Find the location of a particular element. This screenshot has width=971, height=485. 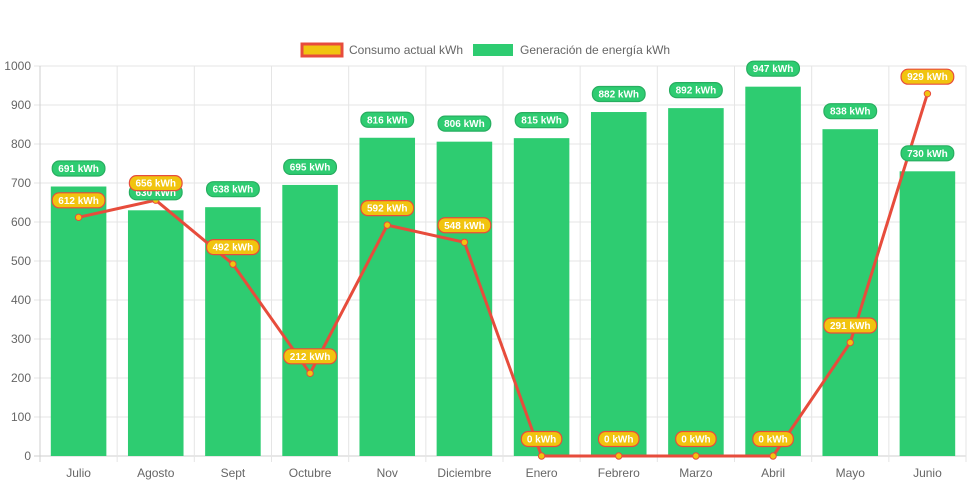

y-tick-label: 700 is located at coordinates (21, 183).